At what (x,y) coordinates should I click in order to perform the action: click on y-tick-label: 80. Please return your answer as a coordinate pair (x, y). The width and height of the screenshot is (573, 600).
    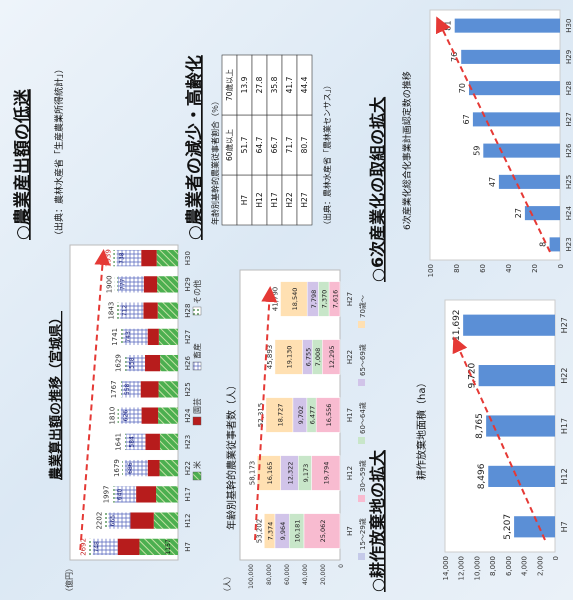
    Looking at the image, I should click on (457, 268).